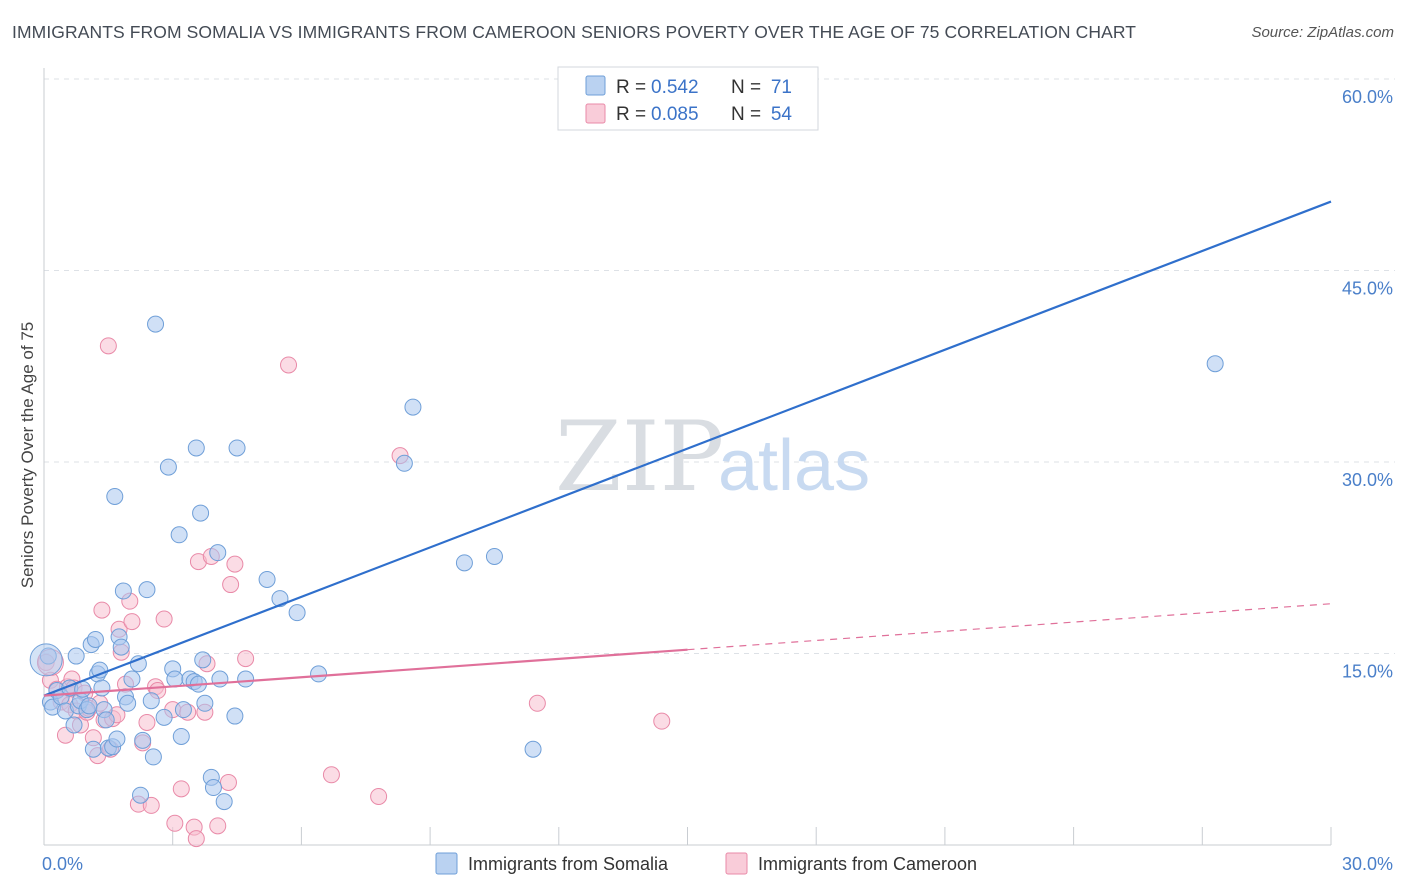 Image resolution: width=1406 pixels, height=892 pixels. What do you see at coordinates (746, 114) in the screenshot?
I see `legend-n-label-cameroon: N =` at bounding box center [746, 114].